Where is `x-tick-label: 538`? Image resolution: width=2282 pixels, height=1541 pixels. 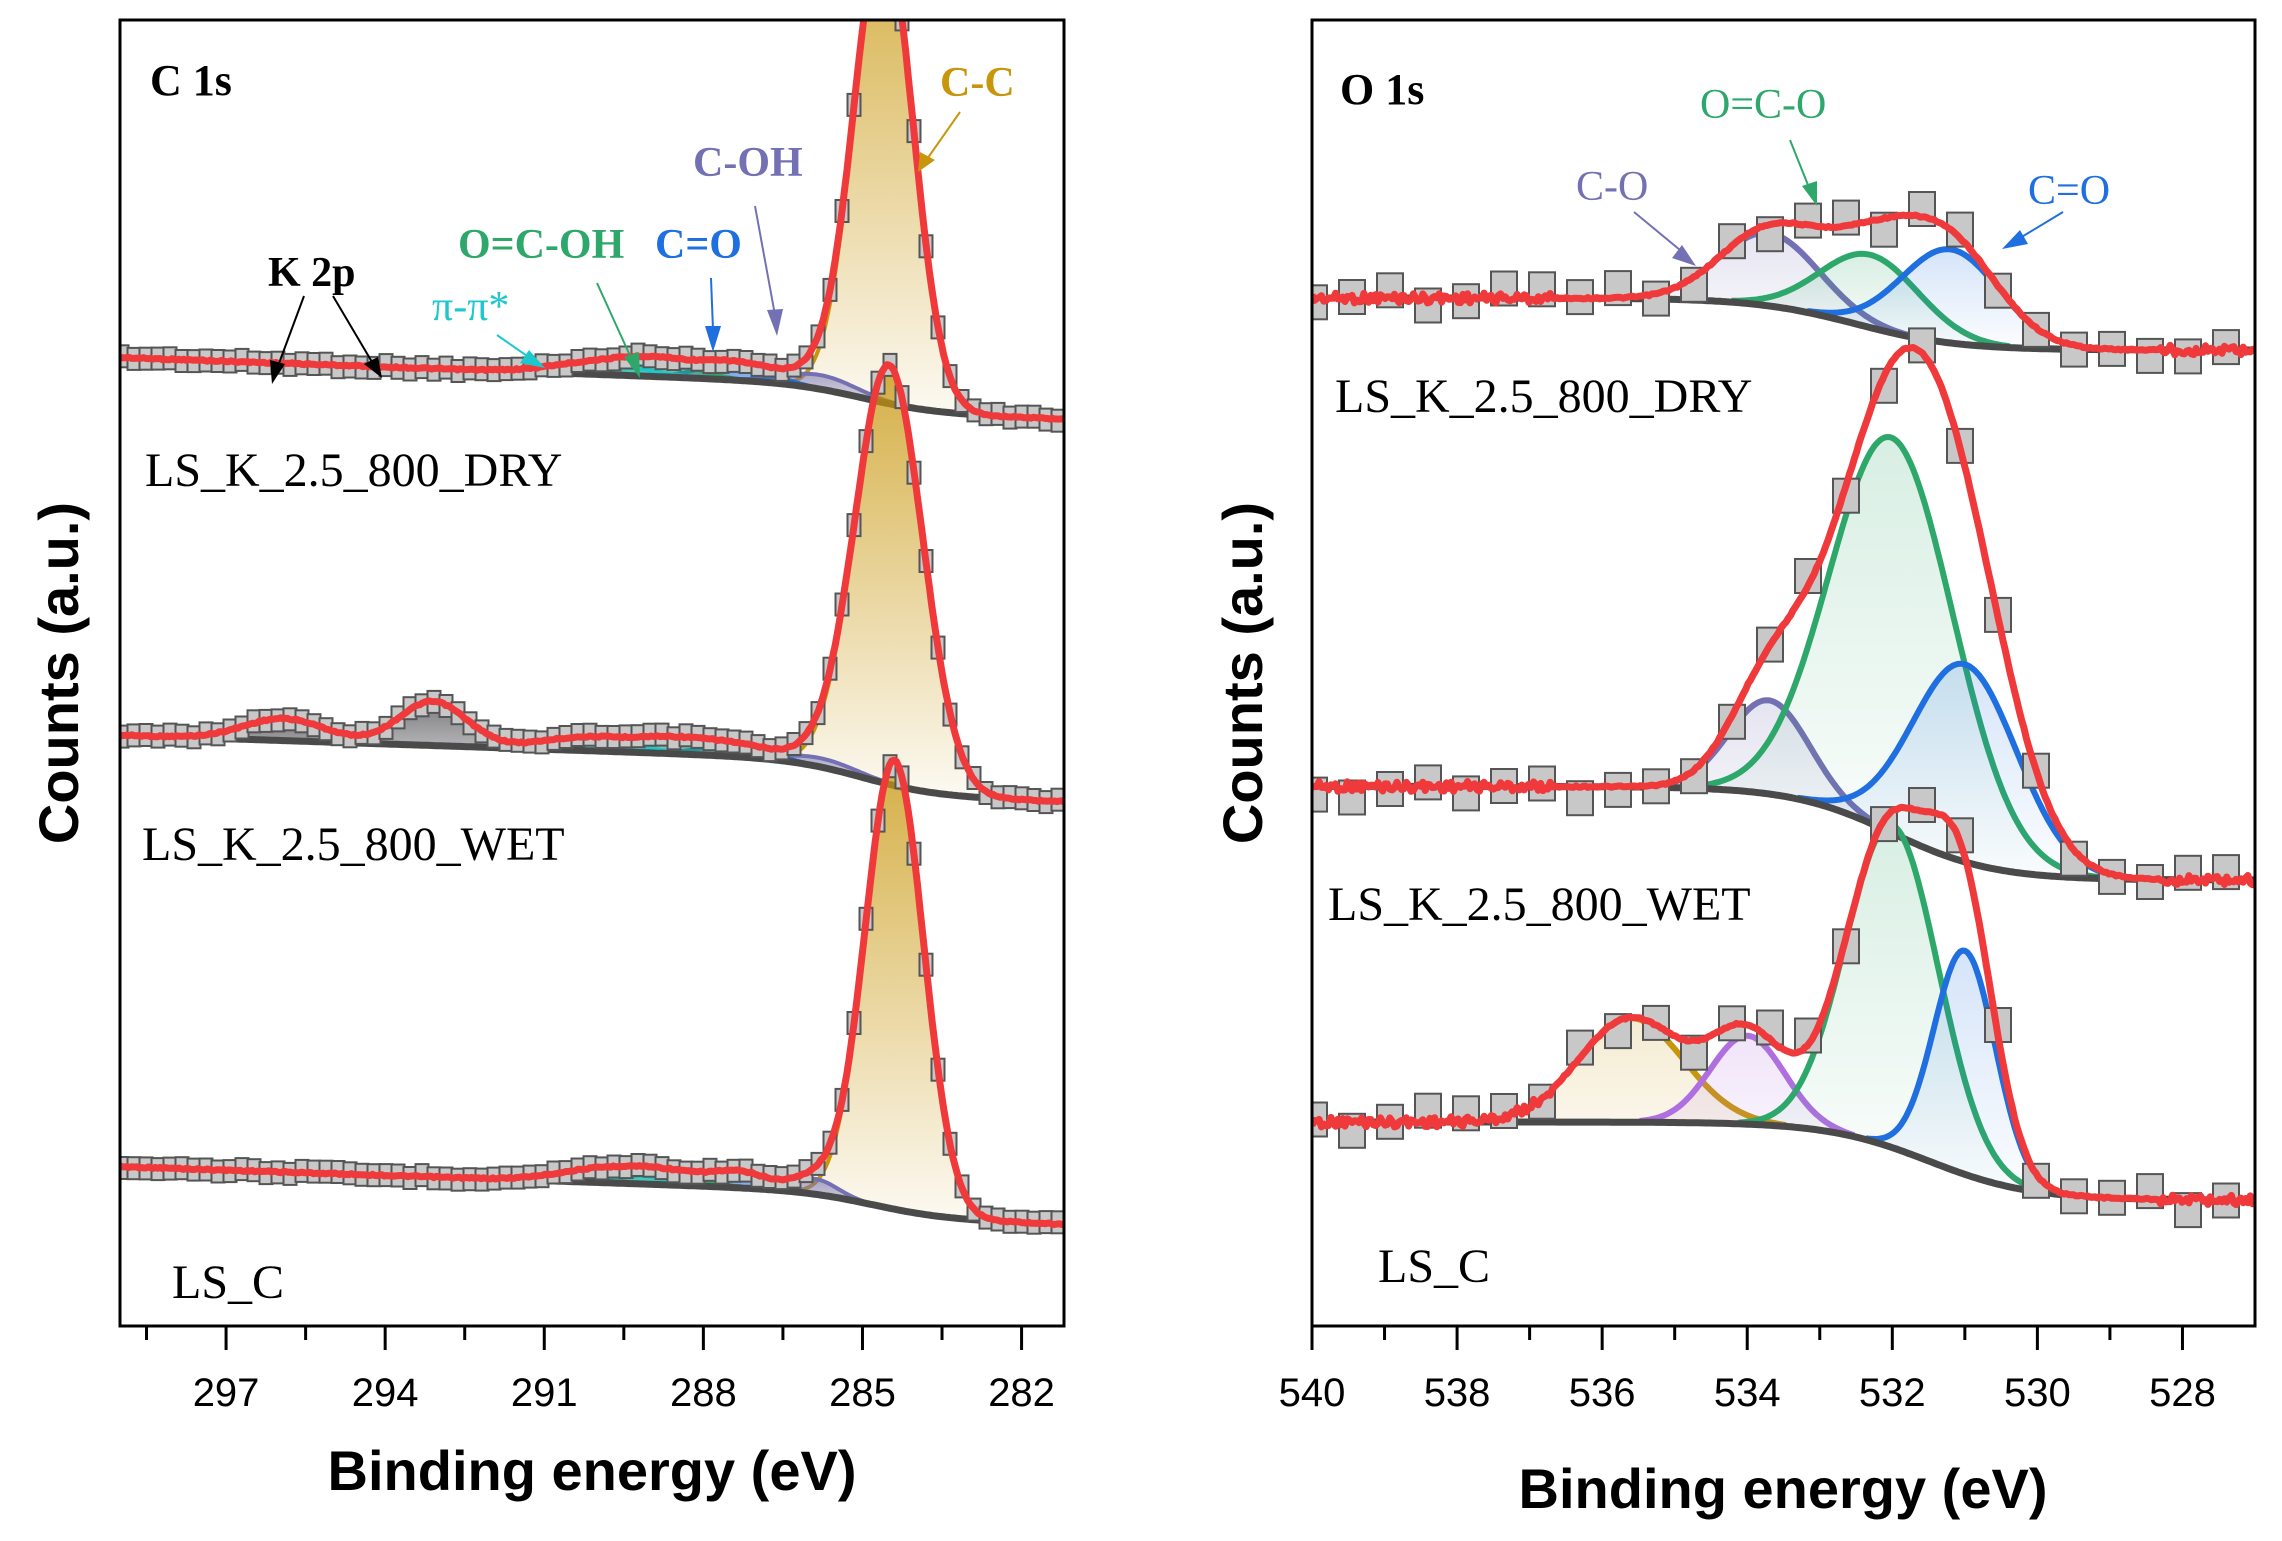
x-tick-label: 538 is located at coordinates (1457, 1393).